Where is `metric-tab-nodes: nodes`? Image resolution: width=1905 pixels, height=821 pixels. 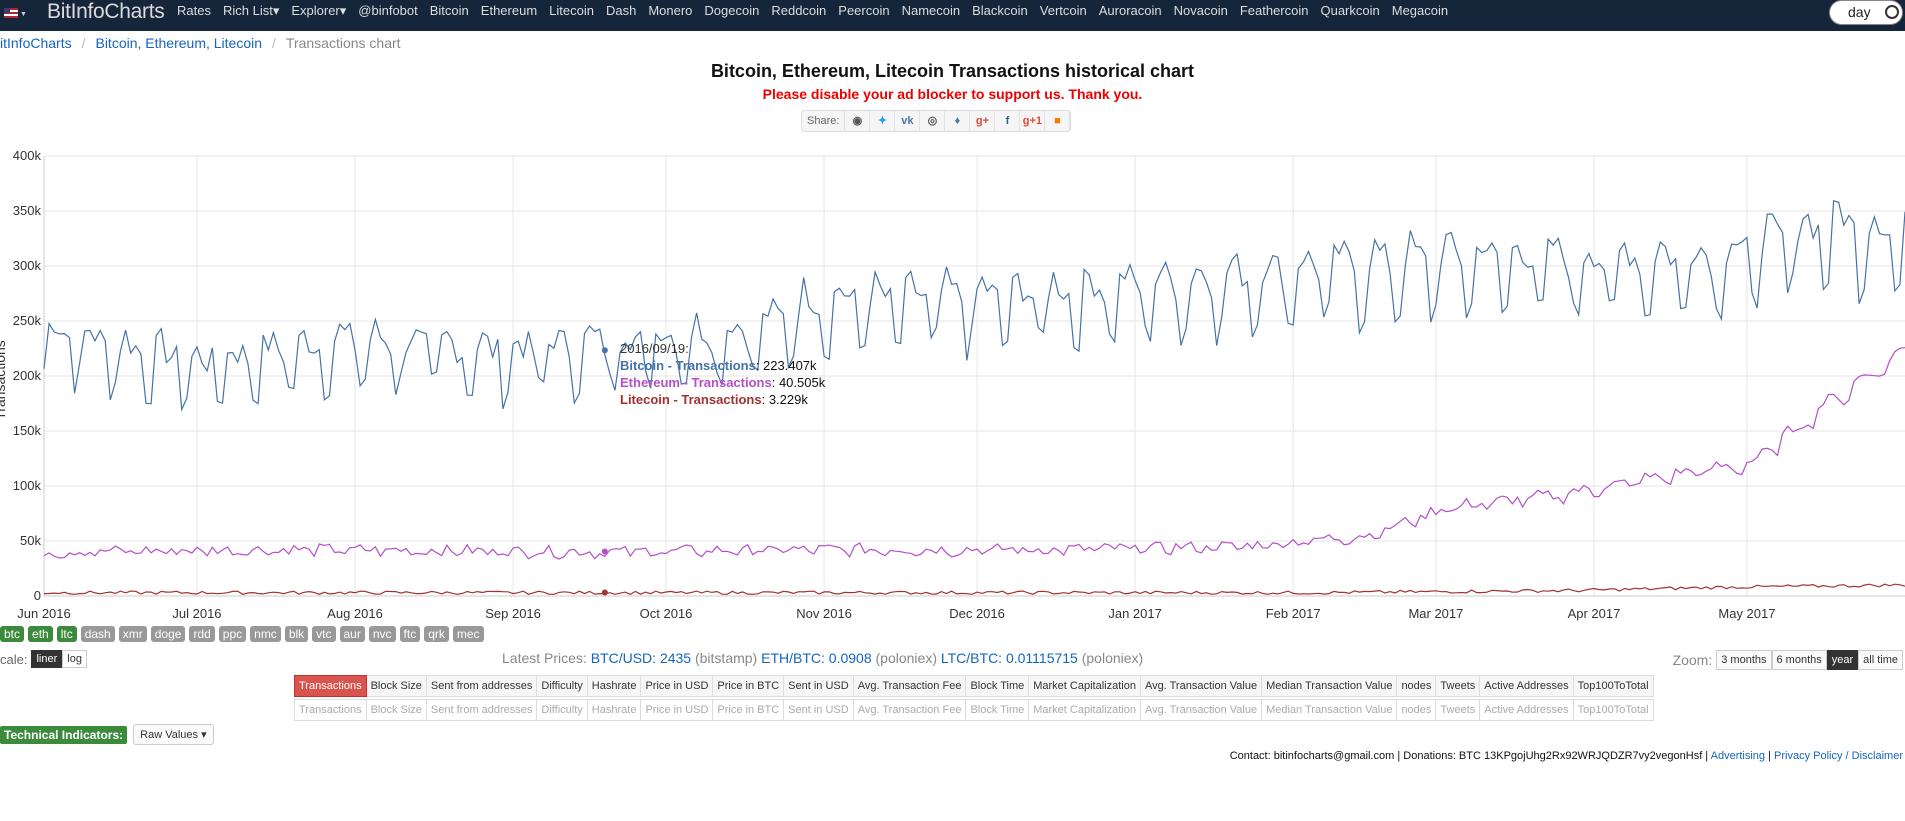
metric-tab-nodes: nodes is located at coordinates (1417, 686).